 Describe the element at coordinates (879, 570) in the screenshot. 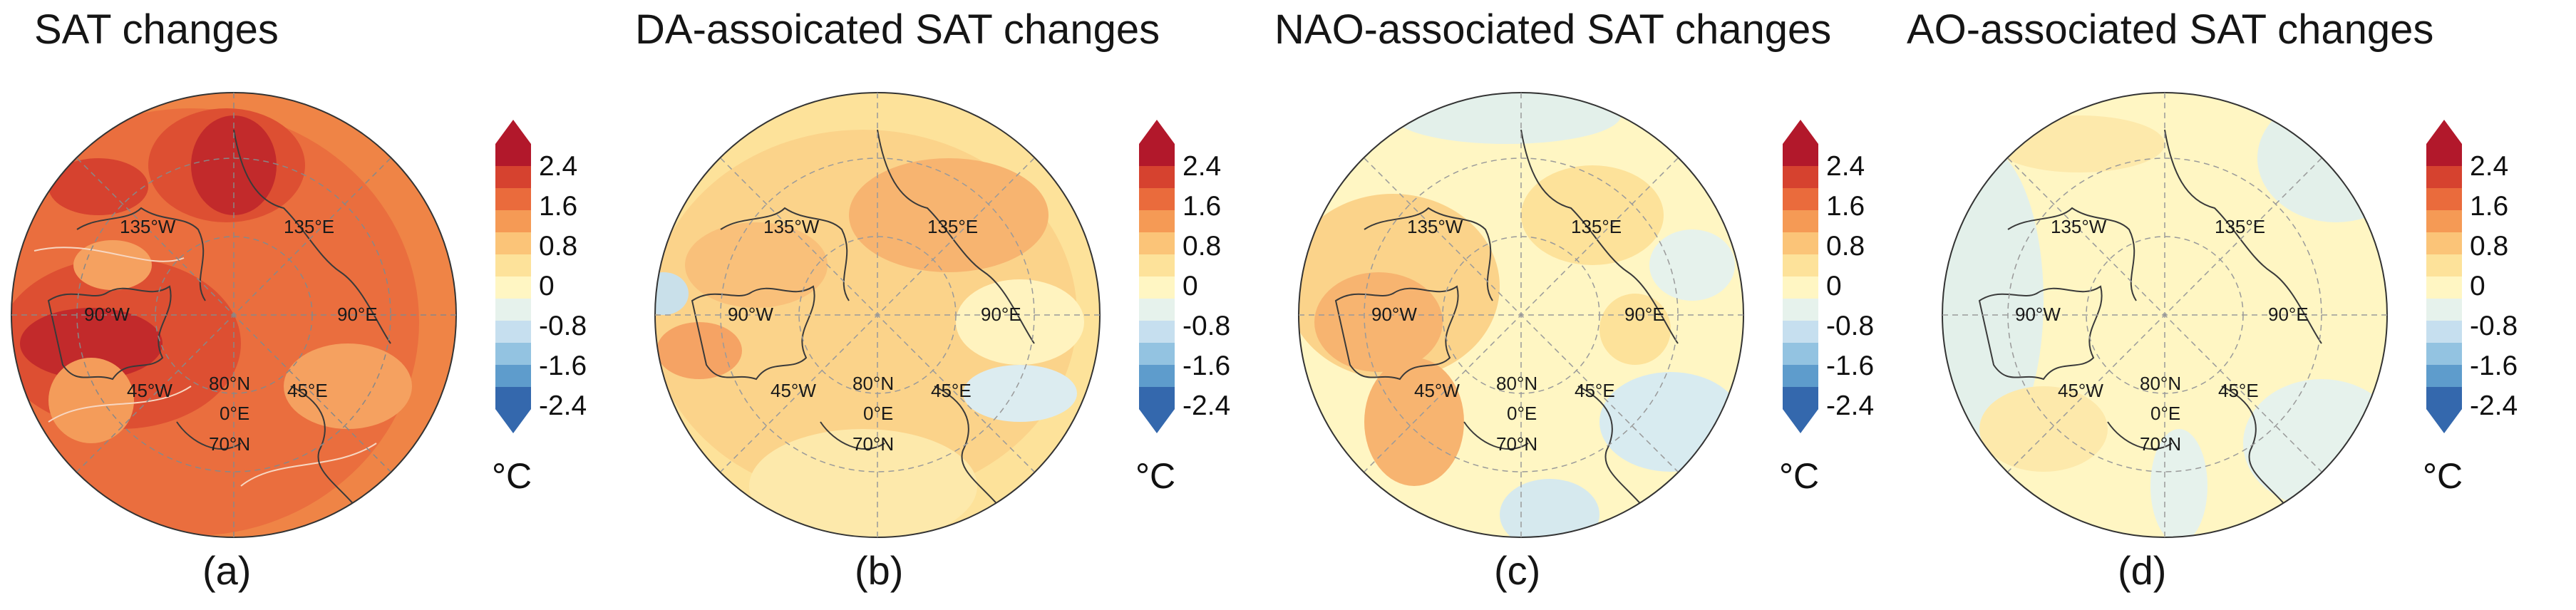

I see `panel-caption: (b)` at that location.